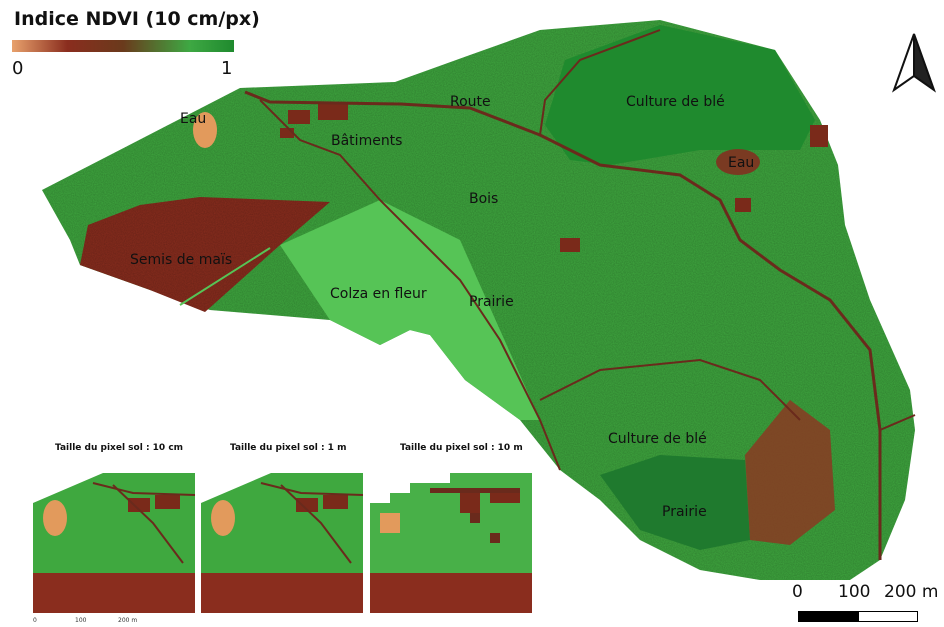 This screenshot has width=944, height=627. Describe the element at coordinates (461, 448) in the screenshot. I see `inset-title-10m: Taille du pixel sol : 10 m` at that location.